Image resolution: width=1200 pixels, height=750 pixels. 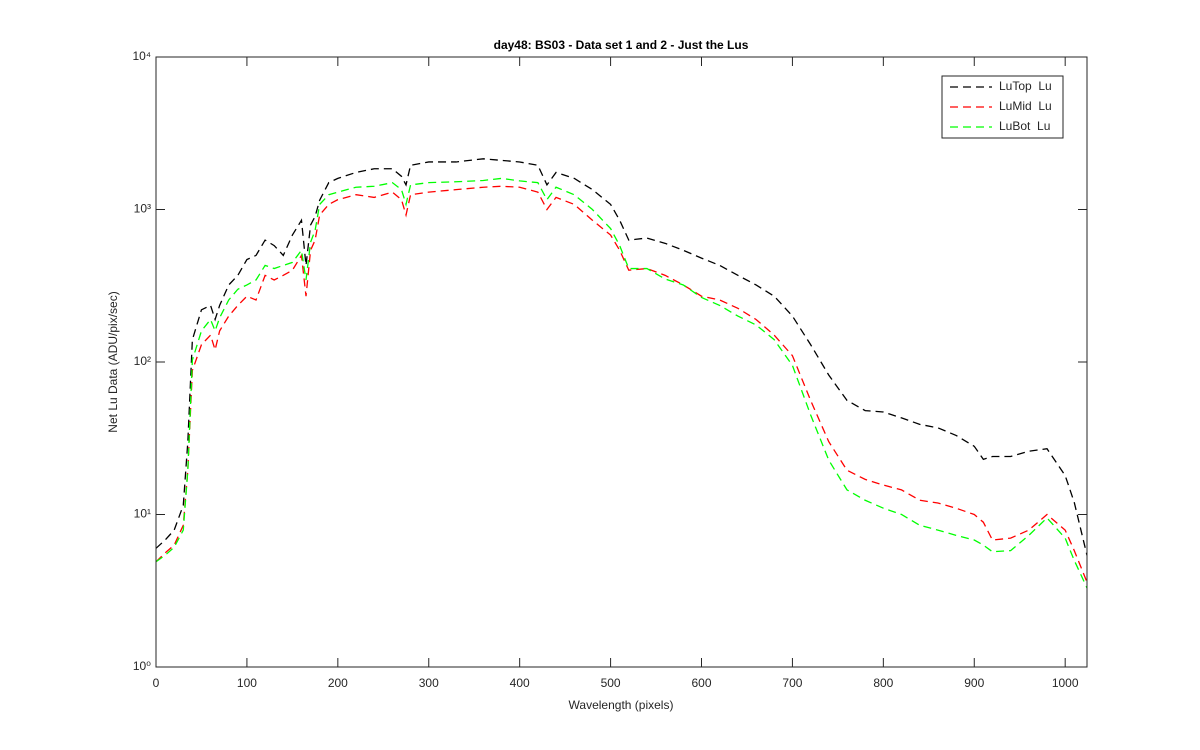 I want to click on legend-label: LuMid Lu, so click(x=1025, y=106).